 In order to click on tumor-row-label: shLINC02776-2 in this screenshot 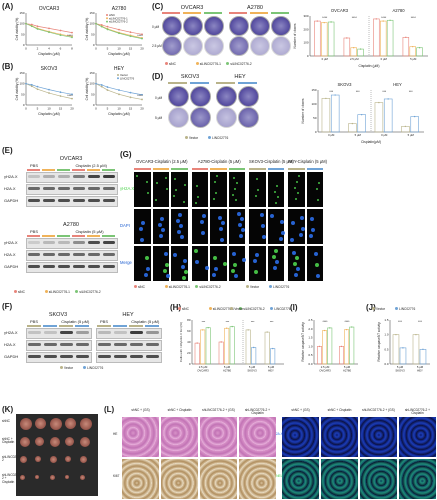, I will do `click(12, 459)`.